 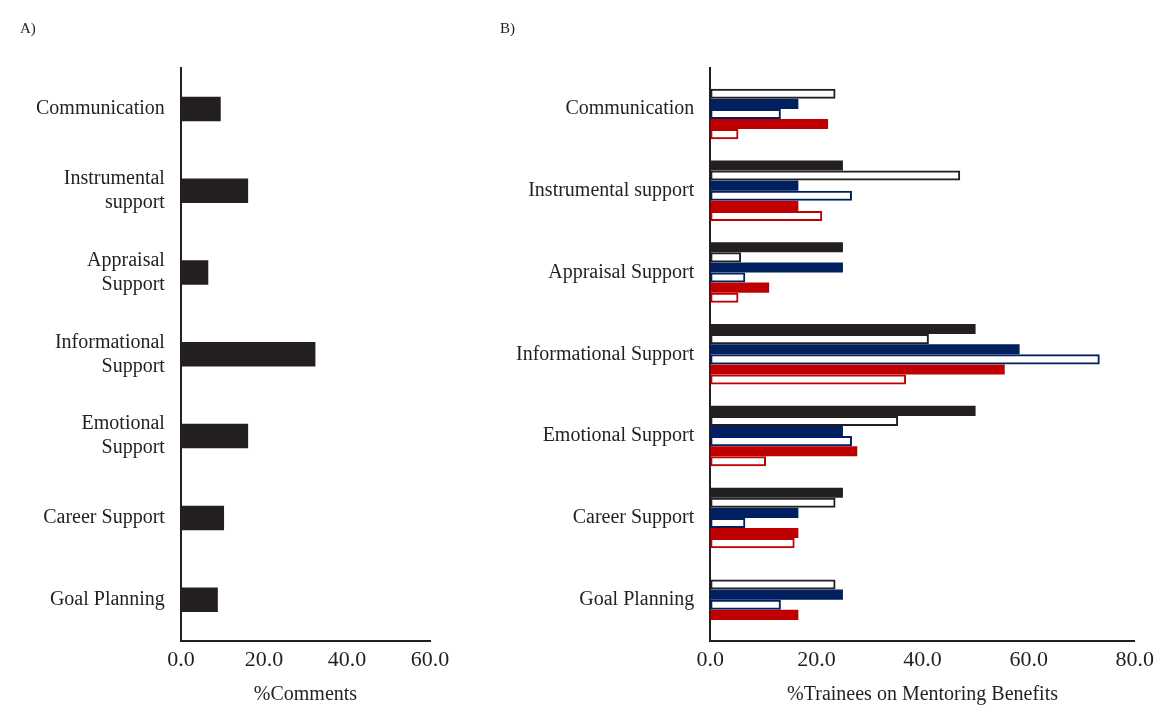 I want to click on text: A), so click(x=28, y=28).